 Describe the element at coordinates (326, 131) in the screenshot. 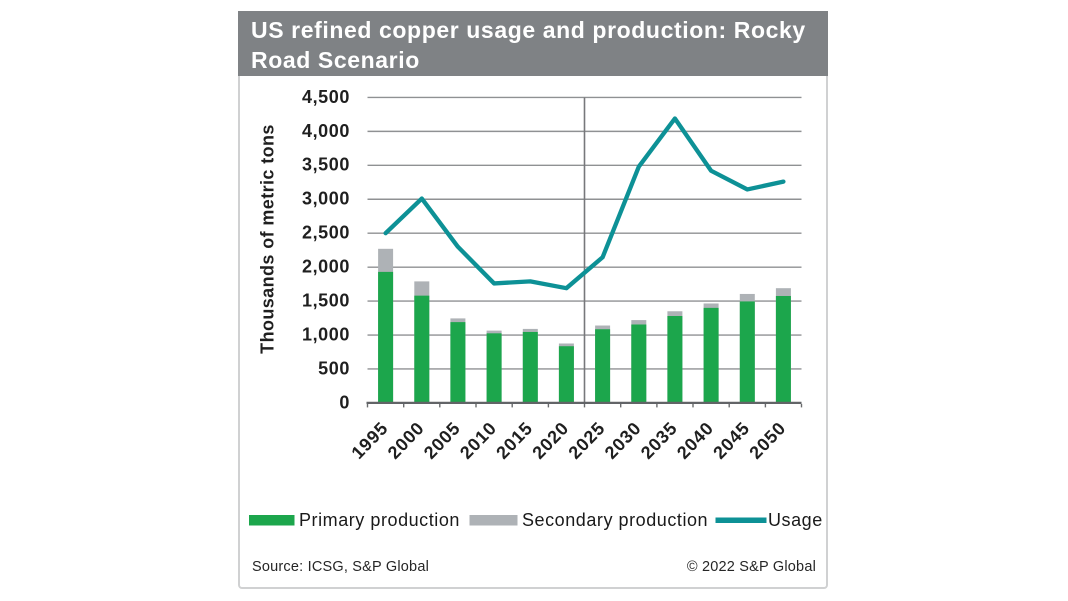

I see `svg-text: 4,000` at that location.